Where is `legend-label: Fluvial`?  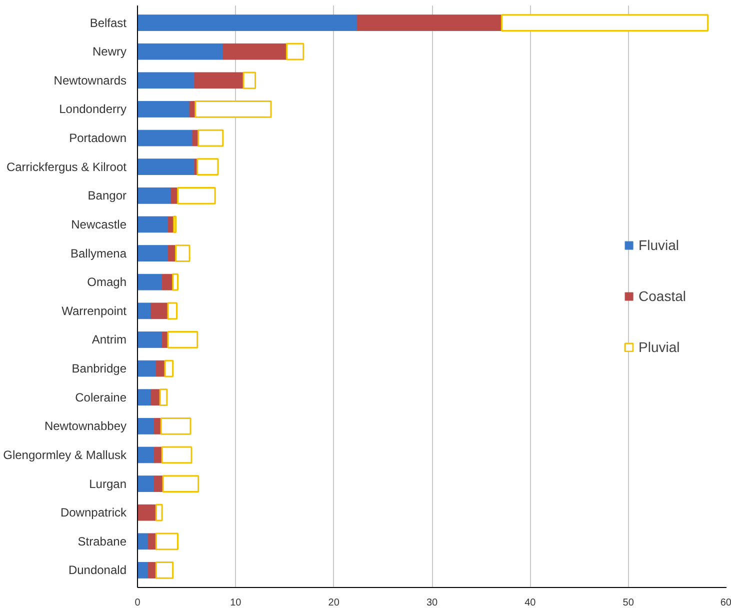
legend-label: Fluvial is located at coordinates (658, 245).